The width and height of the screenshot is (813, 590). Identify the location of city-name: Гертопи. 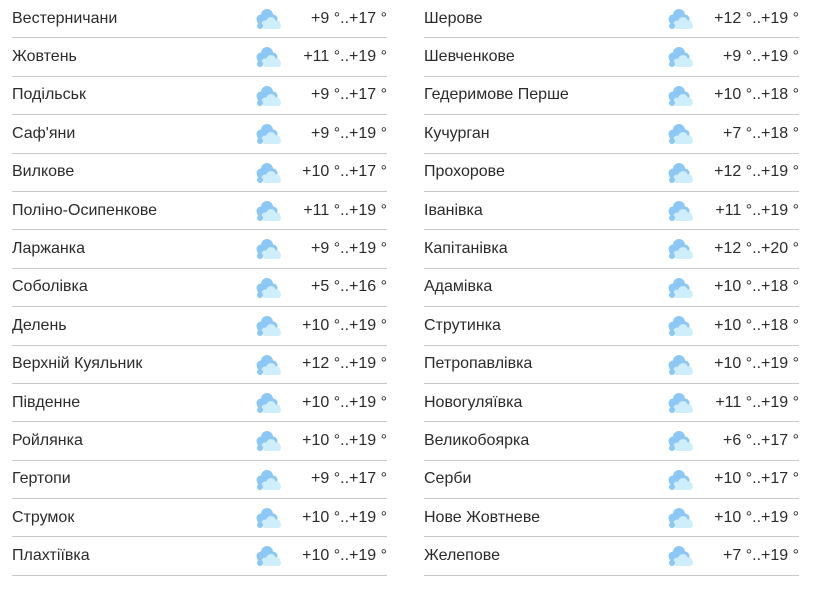
(41, 479).